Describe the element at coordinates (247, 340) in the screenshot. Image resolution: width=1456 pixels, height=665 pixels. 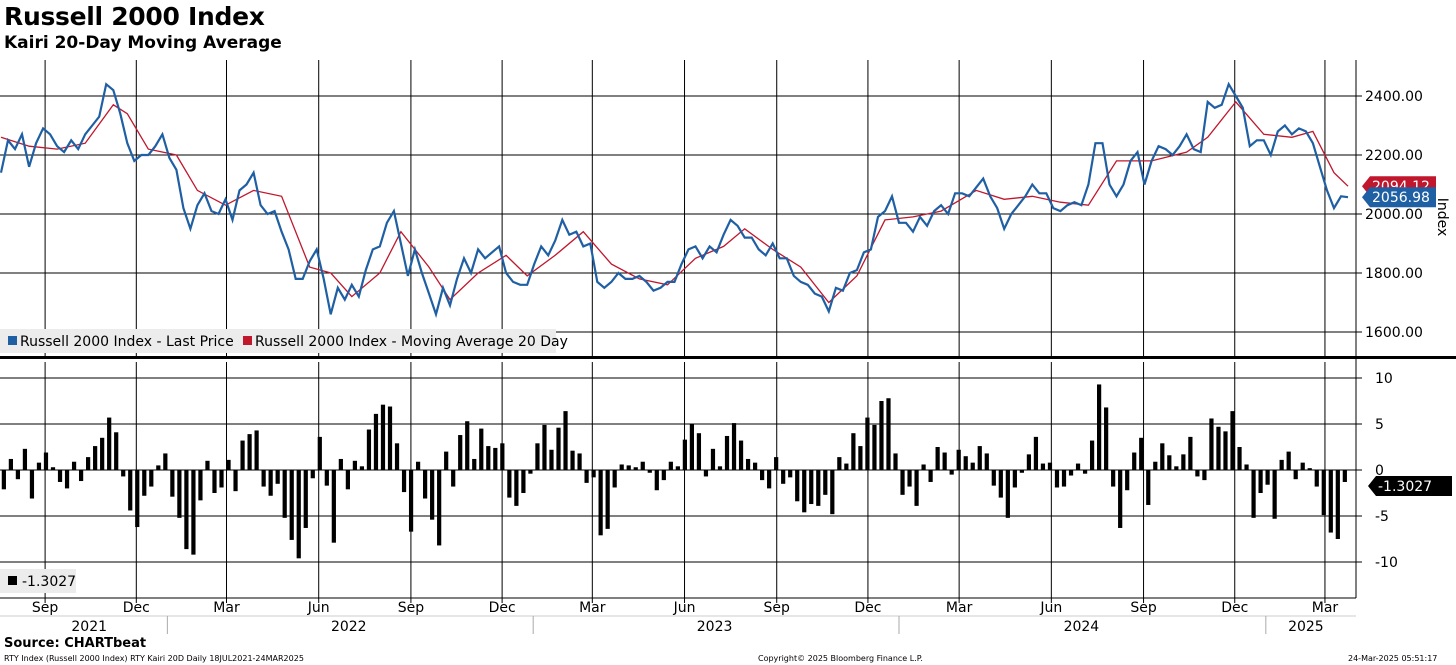
I see `legend-swatch-ma` at that location.